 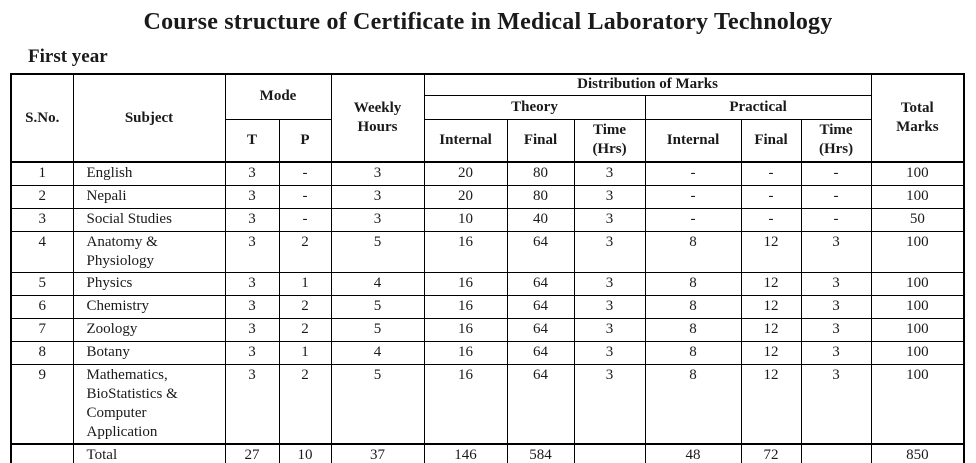 I want to click on cell-s-no: 8, so click(x=42, y=352).